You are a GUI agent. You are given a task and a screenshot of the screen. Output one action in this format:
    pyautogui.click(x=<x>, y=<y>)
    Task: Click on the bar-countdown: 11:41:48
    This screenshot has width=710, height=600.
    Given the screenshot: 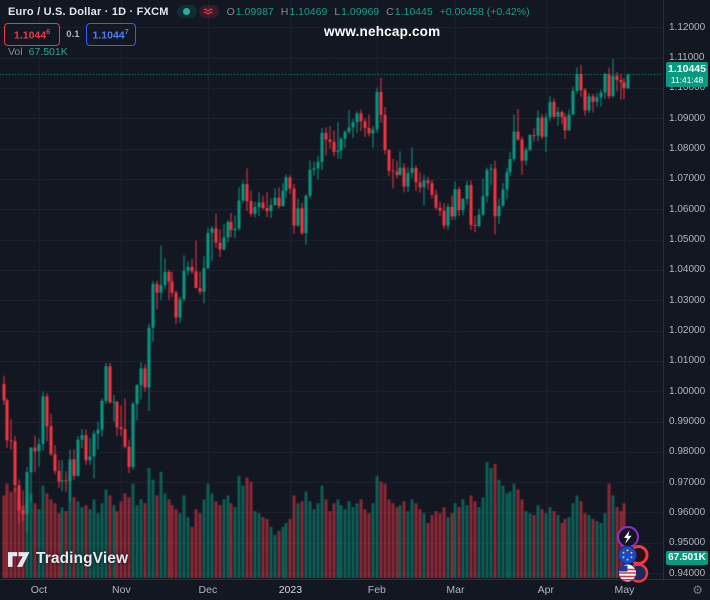 What is the action you would take?
    pyautogui.click(x=687, y=80)
    